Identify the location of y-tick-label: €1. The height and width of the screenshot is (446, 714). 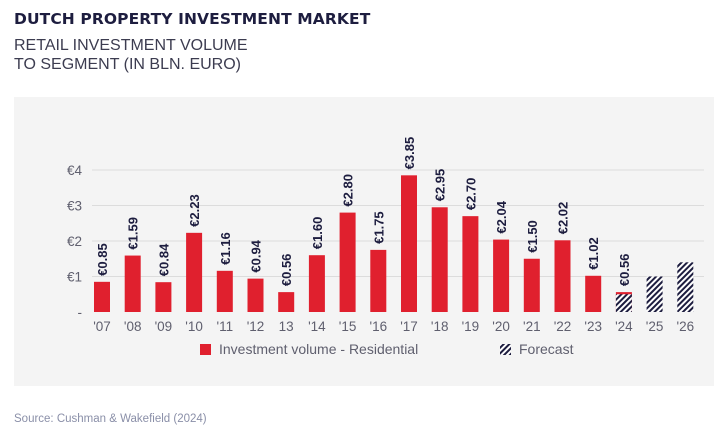
(74, 277).